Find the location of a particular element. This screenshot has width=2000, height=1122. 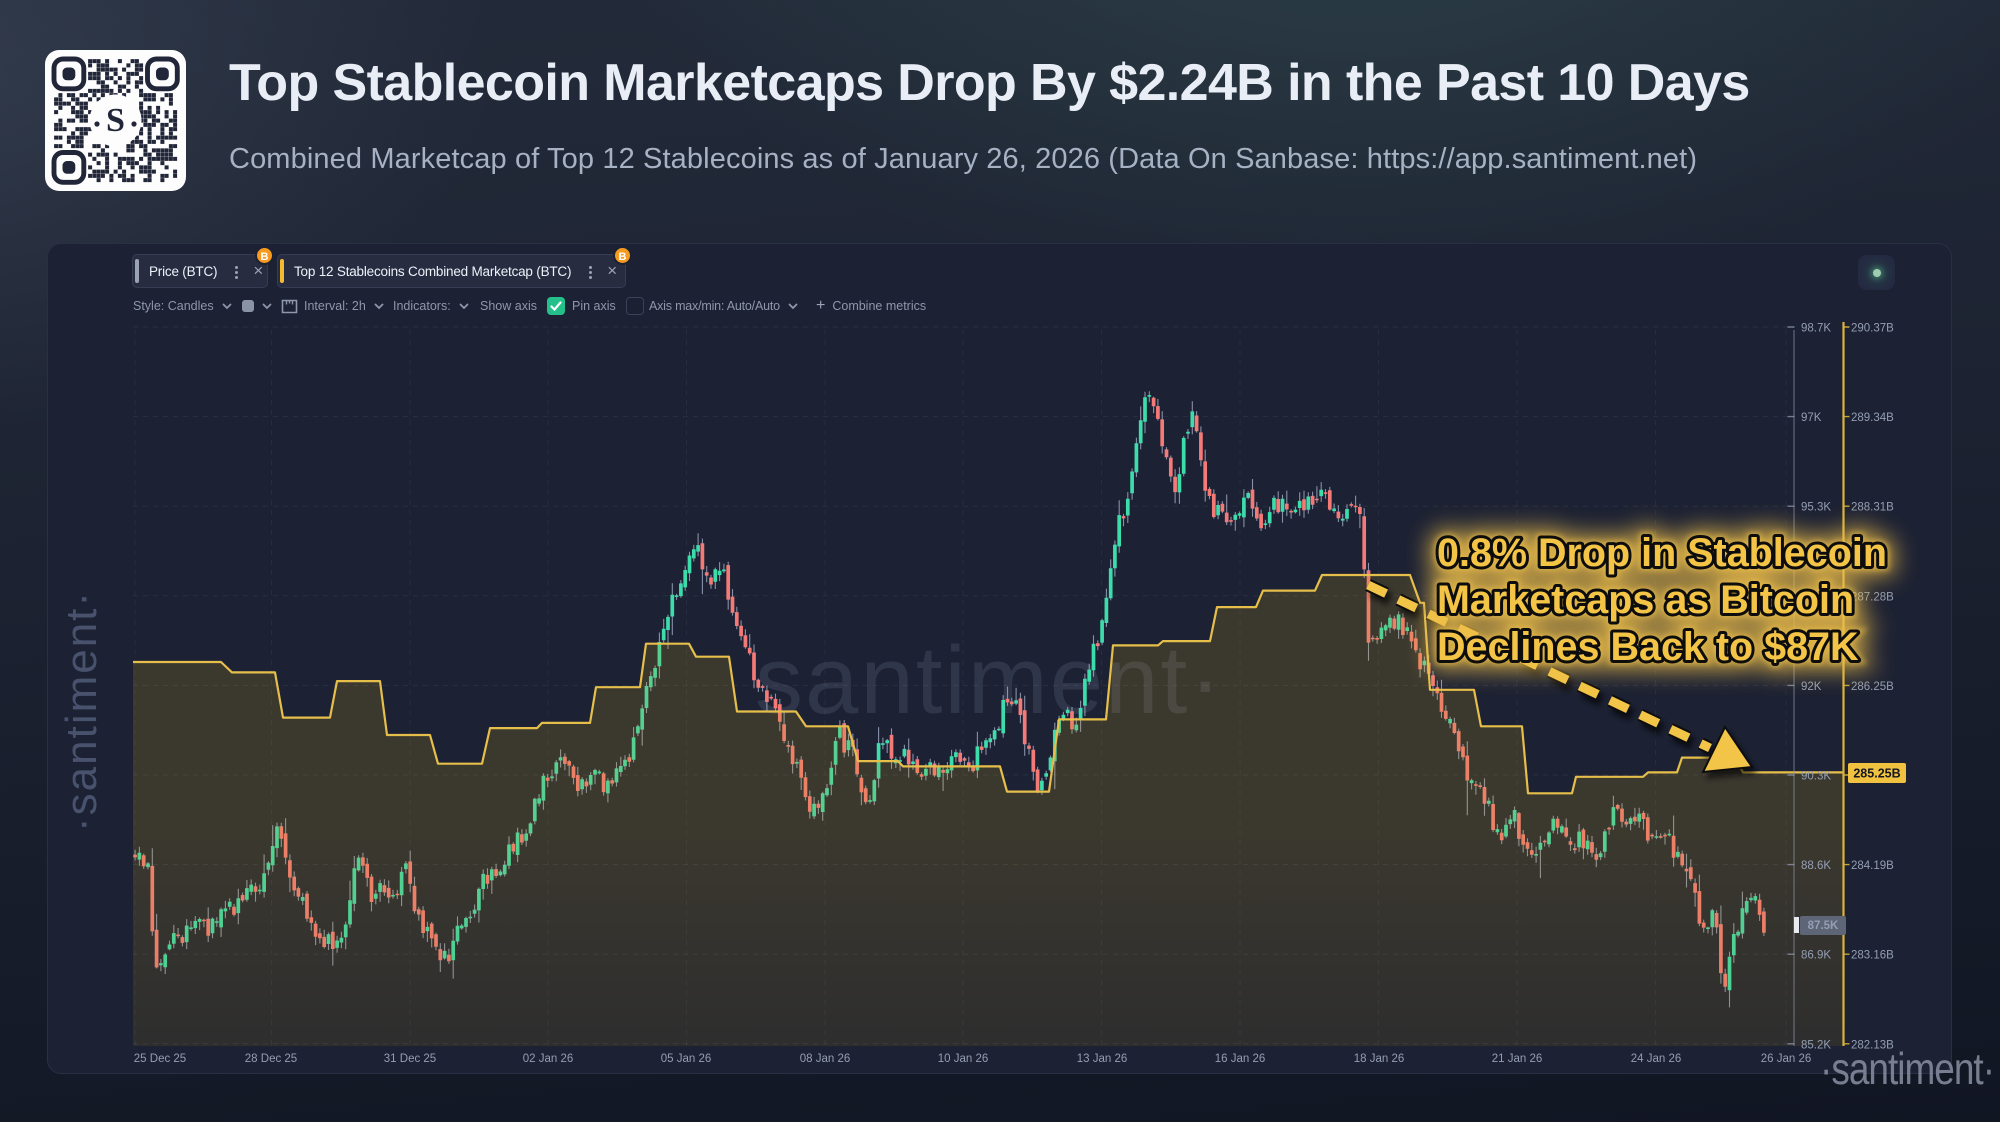

svg-text: 16 Jan 26 is located at coordinates (1240, 1059).